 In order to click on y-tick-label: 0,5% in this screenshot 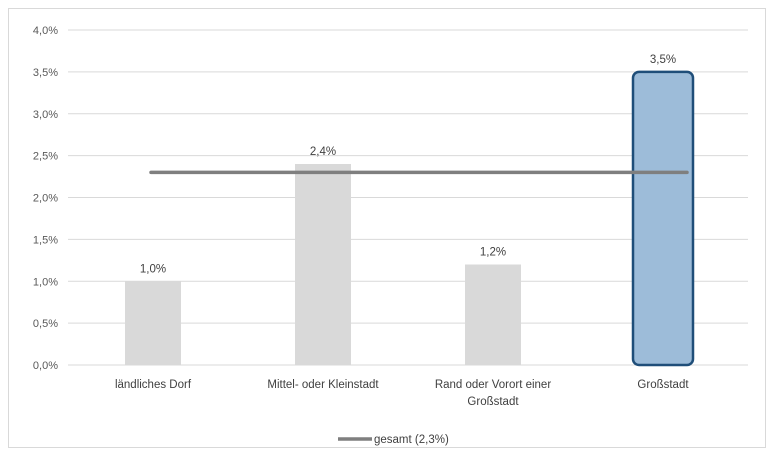, I will do `click(45, 324)`.